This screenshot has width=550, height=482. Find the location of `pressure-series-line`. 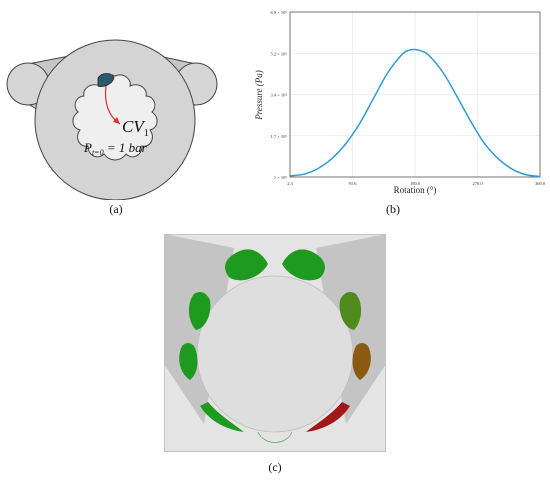

pressure-series-line is located at coordinates (415, 113).